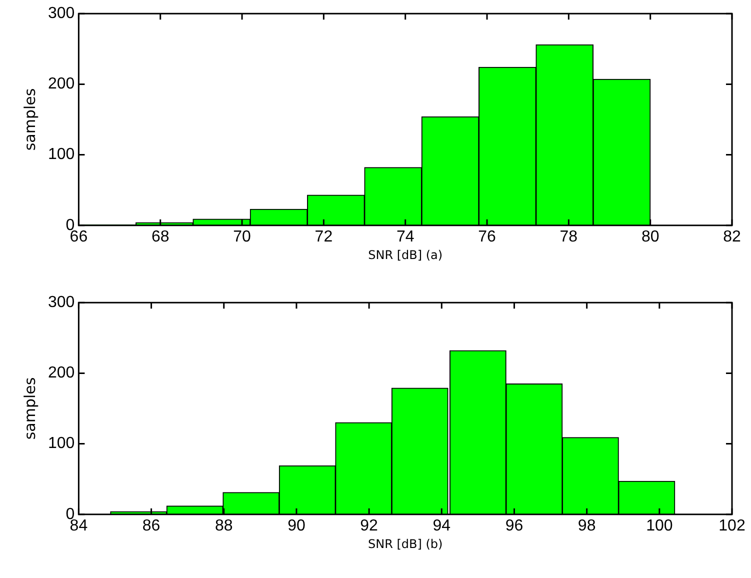 This screenshot has width=751, height=578. What do you see at coordinates (297, 525) in the screenshot?
I see `x-tick-label: 90` at bounding box center [297, 525].